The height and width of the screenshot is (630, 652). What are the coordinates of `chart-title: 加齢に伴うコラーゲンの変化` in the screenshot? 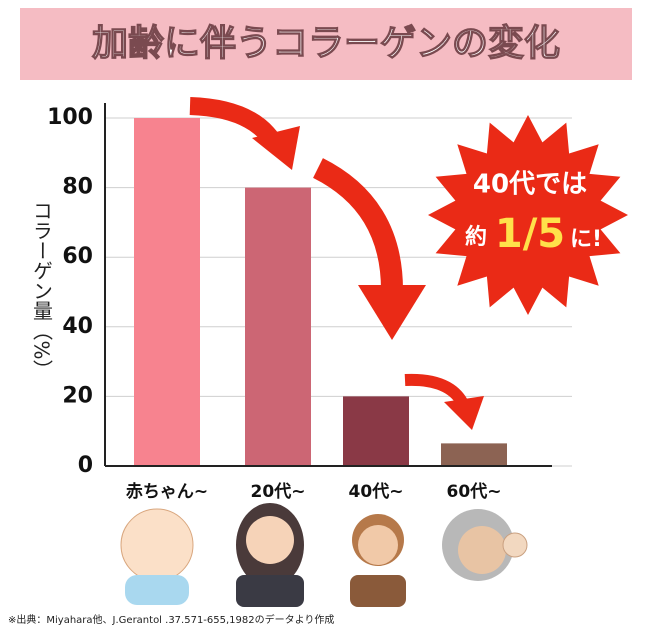 It's located at (326, 43).